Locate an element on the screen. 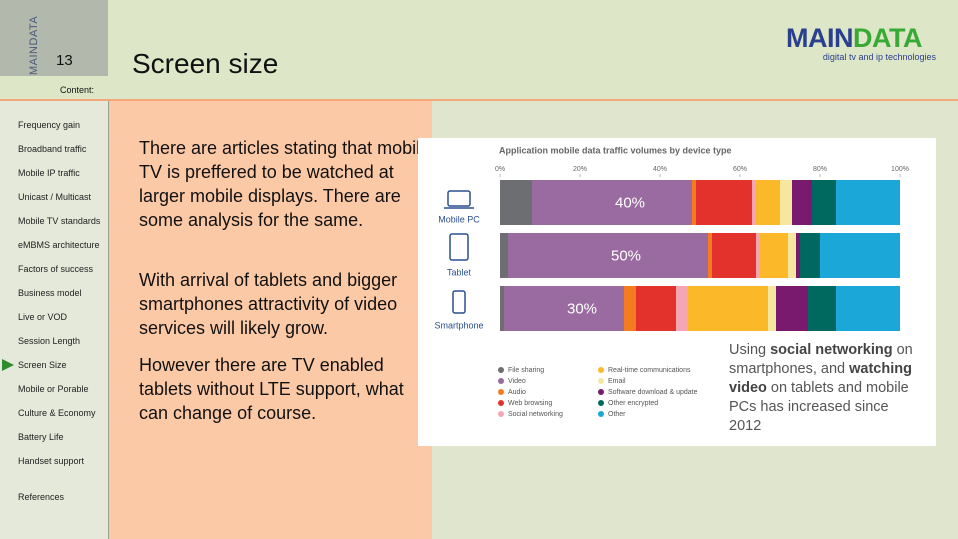  legend-label: Social networking is located at coordinates (535, 414).